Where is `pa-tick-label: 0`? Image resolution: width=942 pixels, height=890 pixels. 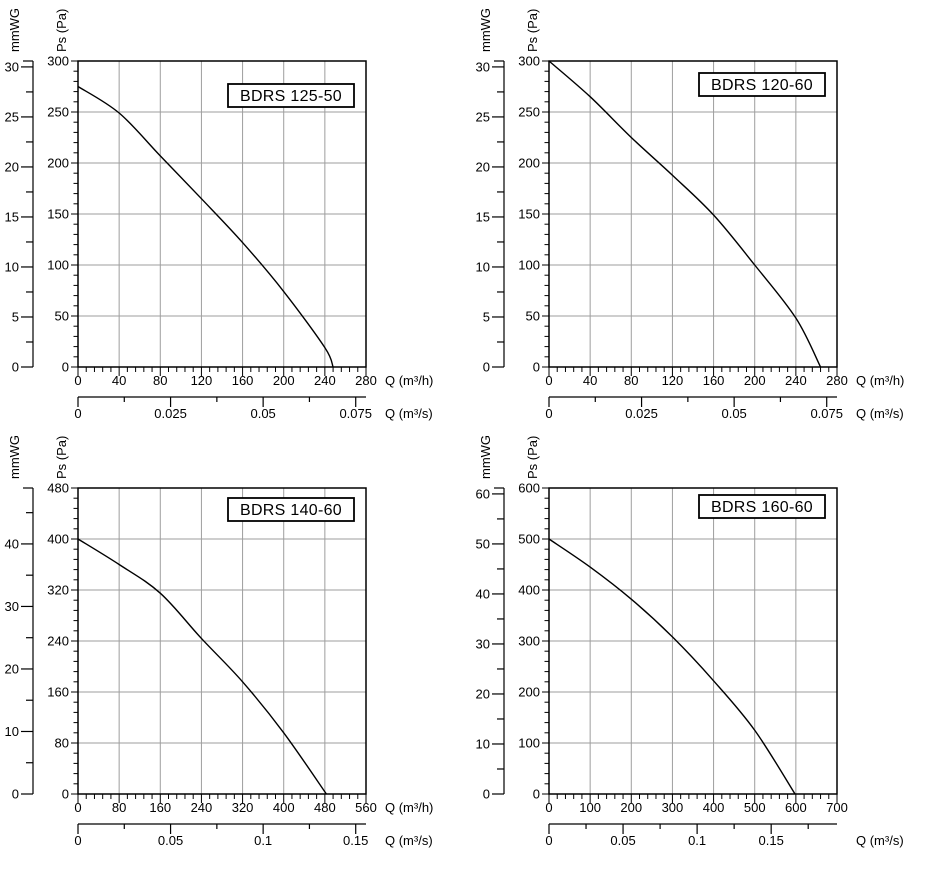
pa-tick-label: 0 is located at coordinates (536, 367).